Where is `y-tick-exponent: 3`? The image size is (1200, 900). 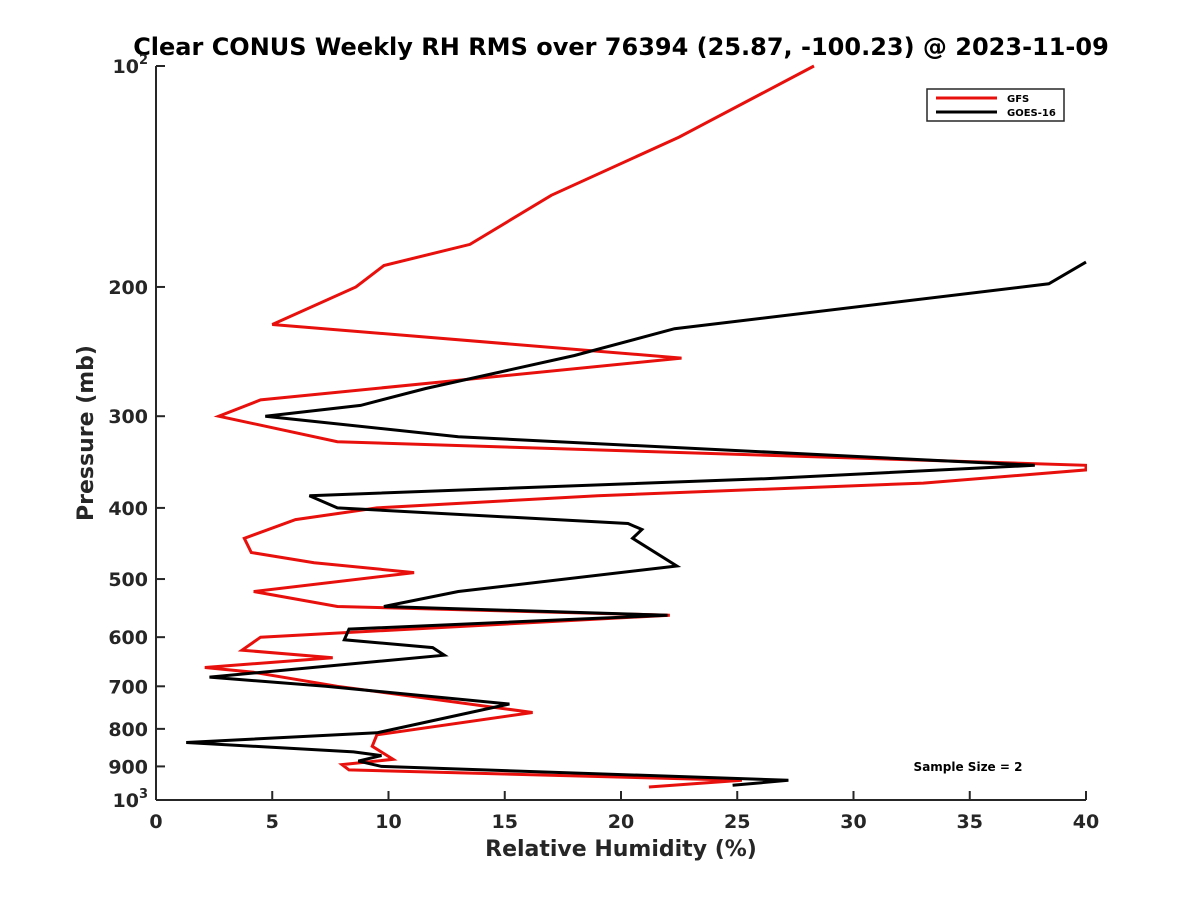
y-tick-exponent: 3 is located at coordinates (143, 794).